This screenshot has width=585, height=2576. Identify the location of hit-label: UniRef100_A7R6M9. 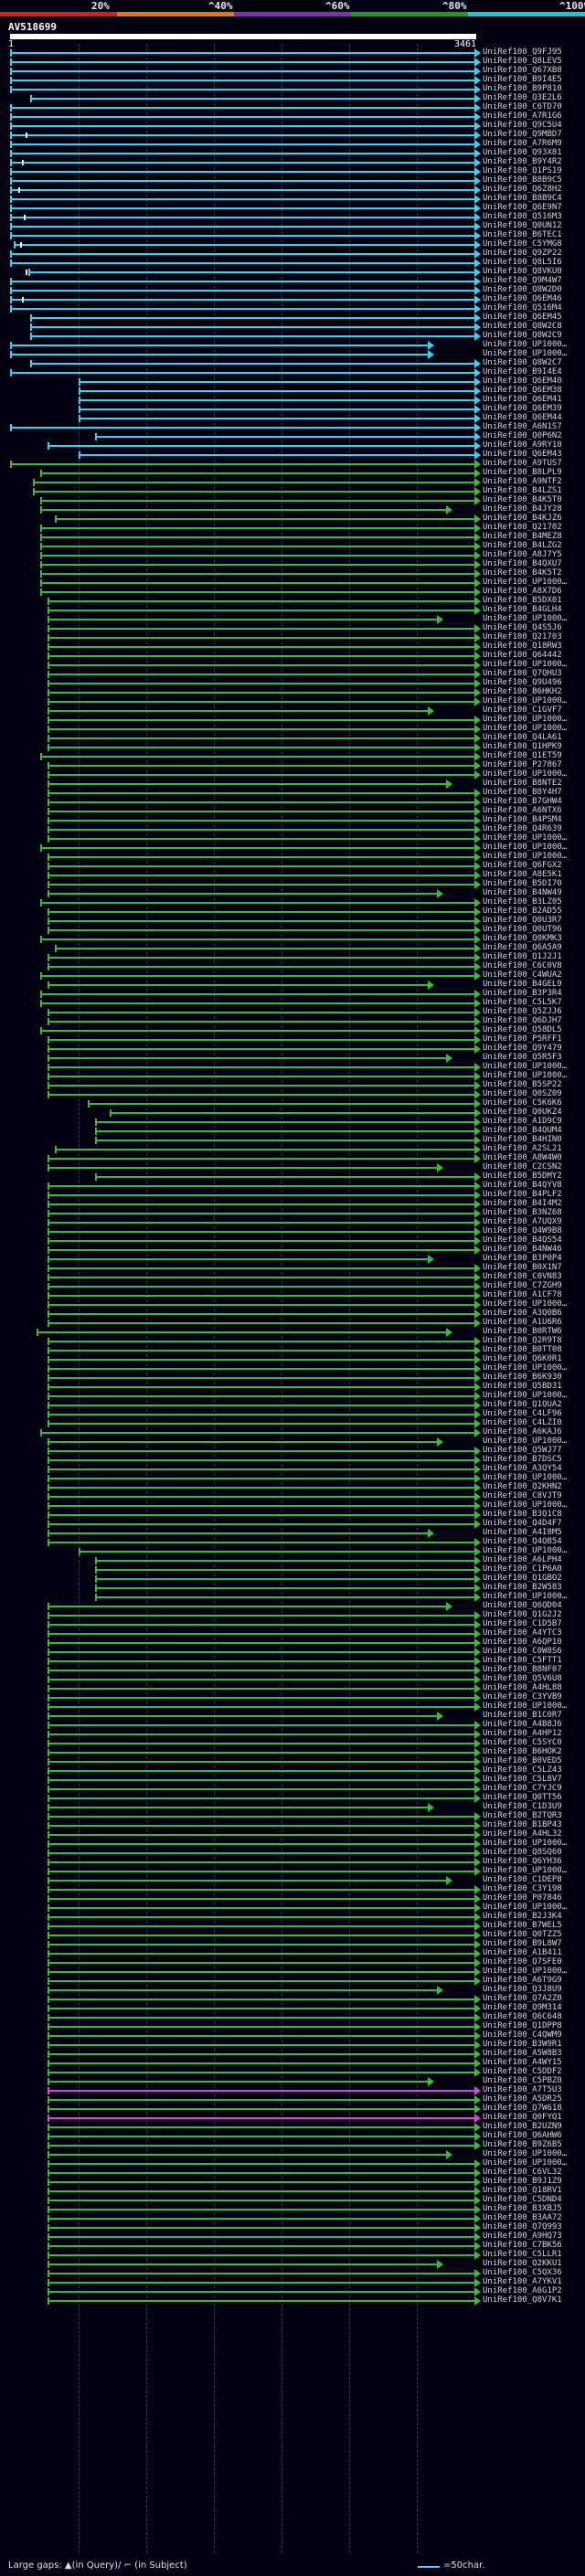
(522, 143).